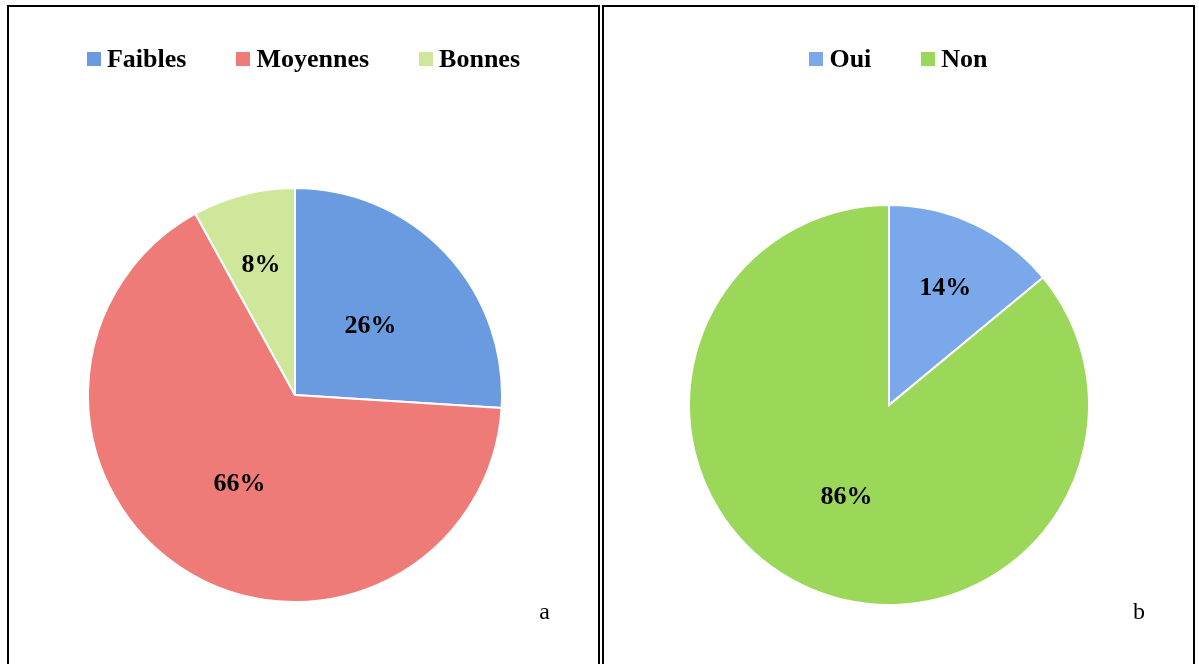 The width and height of the screenshot is (1199, 664). What do you see at coordinates (945, 286) in the screenshot?
I see `data-label: 14%` at bounding box center [945, 286].